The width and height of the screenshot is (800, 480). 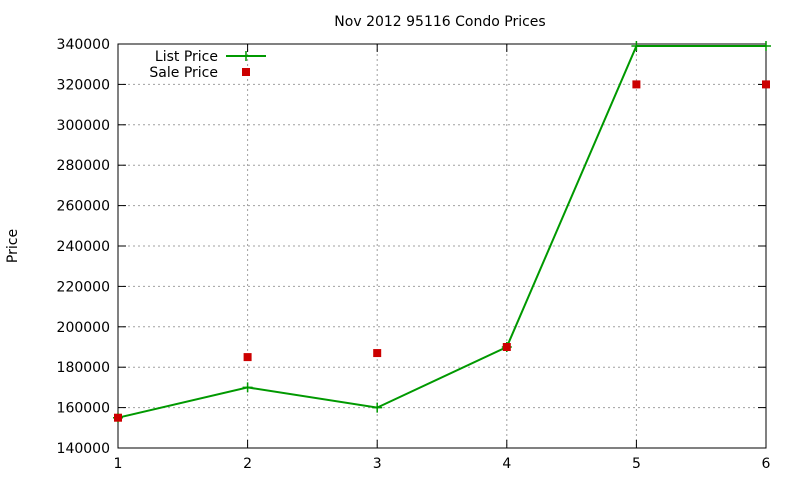 What do you see at coordinates (83, 207) in the screenshot?
I see `y-tick-label: 260000` at bounding box center [83, 207].